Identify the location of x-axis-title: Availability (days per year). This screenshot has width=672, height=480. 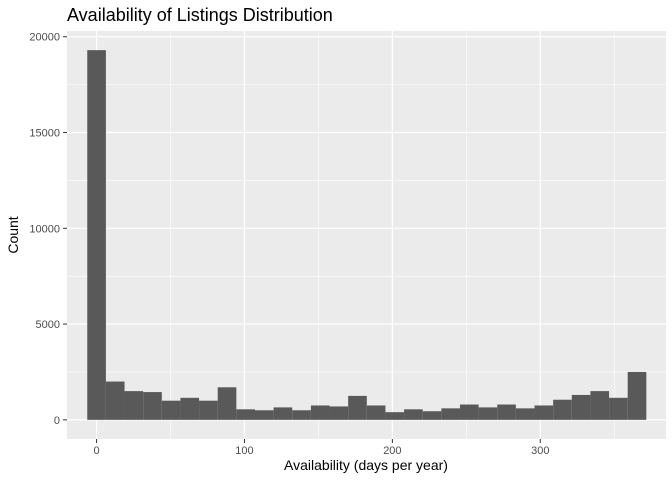
(366, 465).